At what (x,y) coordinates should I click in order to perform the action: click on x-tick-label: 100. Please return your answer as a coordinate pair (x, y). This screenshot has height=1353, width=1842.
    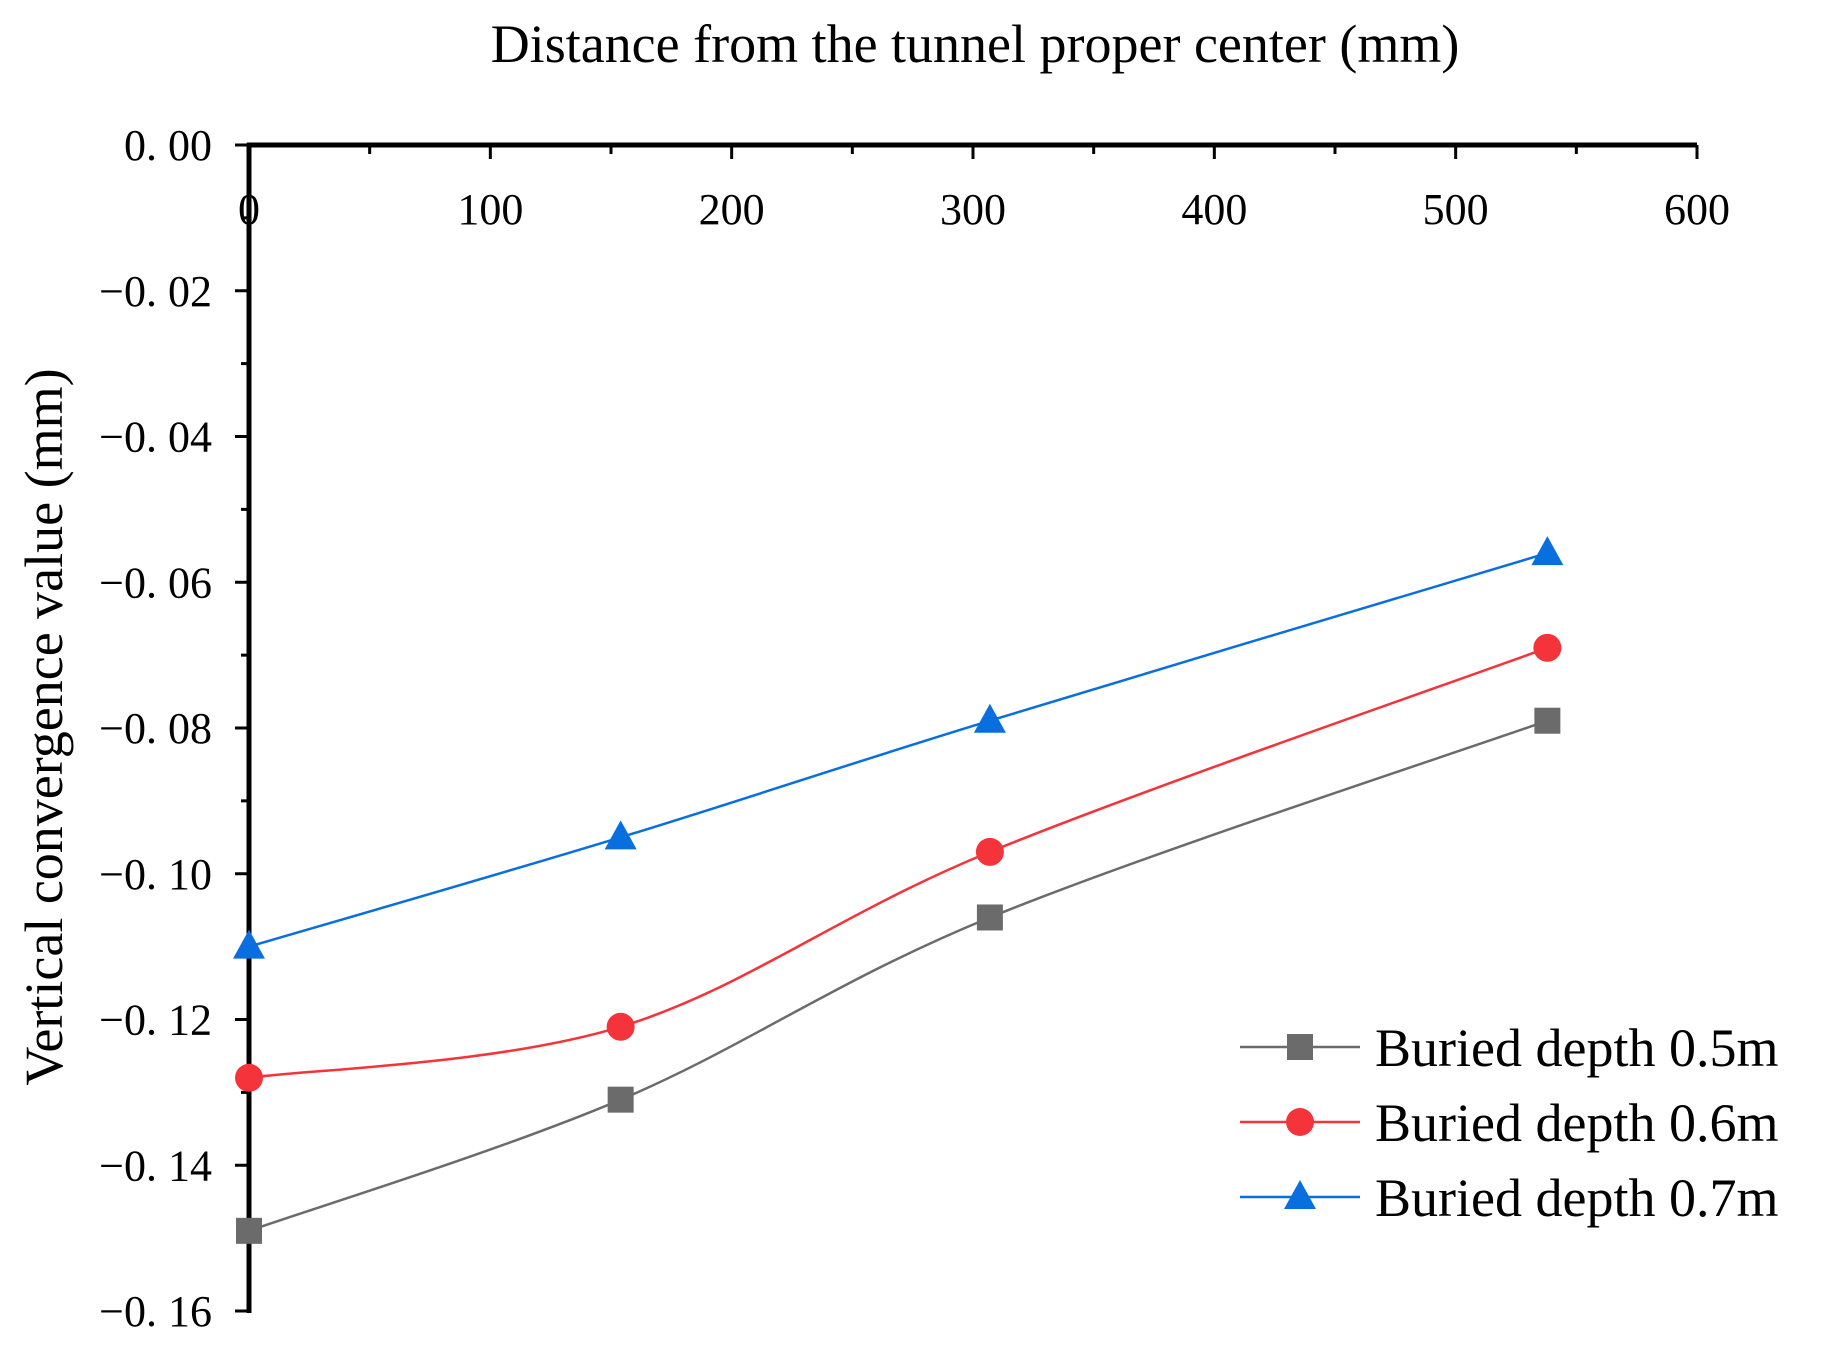
    Looking at the image, I should click on (490, 209).